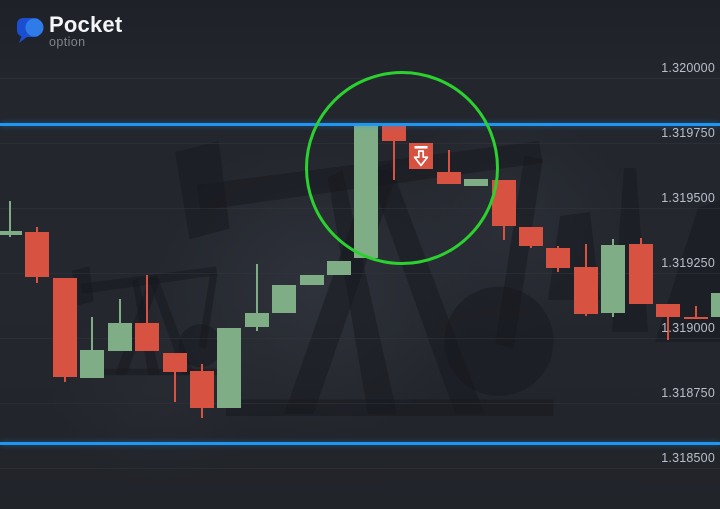 The height and width of the screenshot is (509, 720). What do you see at coordinates (688, 133) in the screenshot?
I see `price-axis-label: 1.319750` at bounding box center [688, 133].